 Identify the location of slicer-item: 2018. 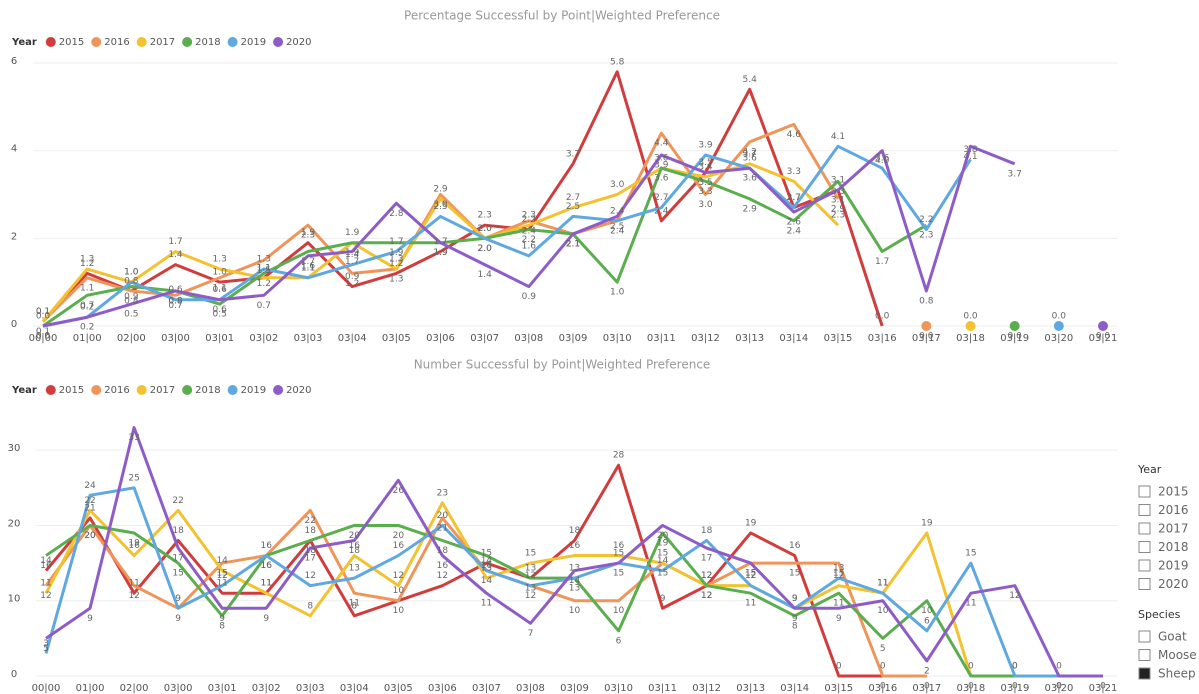
(1173, 547).